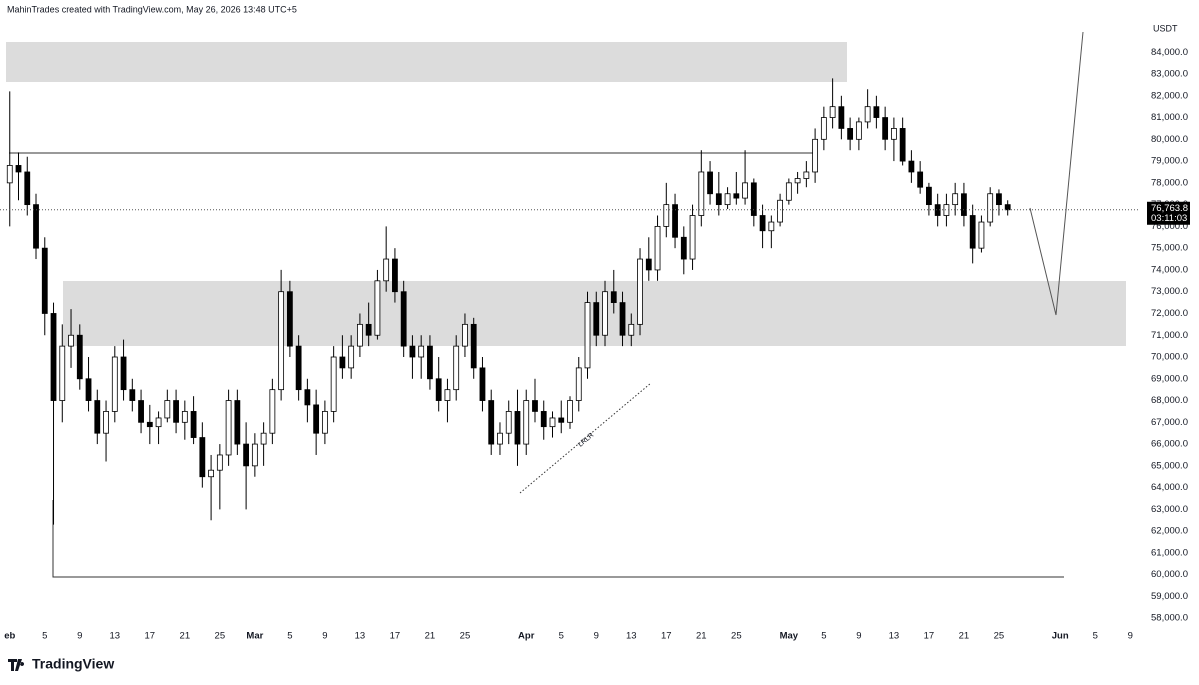  I want to click on annotation: LRLR, so click(586, 440).